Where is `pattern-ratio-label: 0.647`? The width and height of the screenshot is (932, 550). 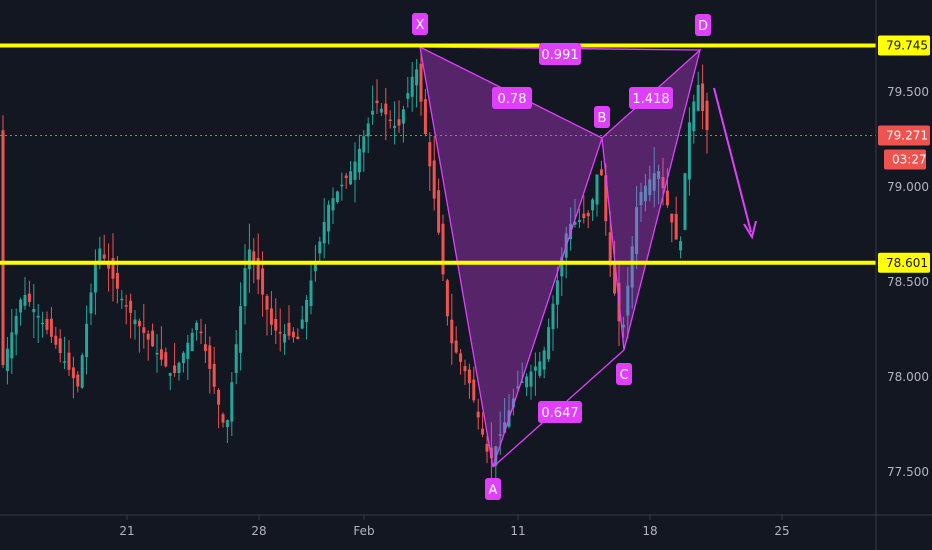 pattern-ratio-label: 0.647 is located at coordinates (559, 413).